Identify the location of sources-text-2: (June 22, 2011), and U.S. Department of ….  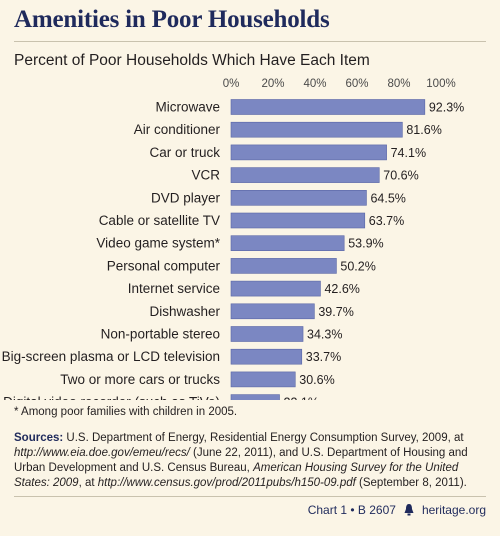
(241, 460).